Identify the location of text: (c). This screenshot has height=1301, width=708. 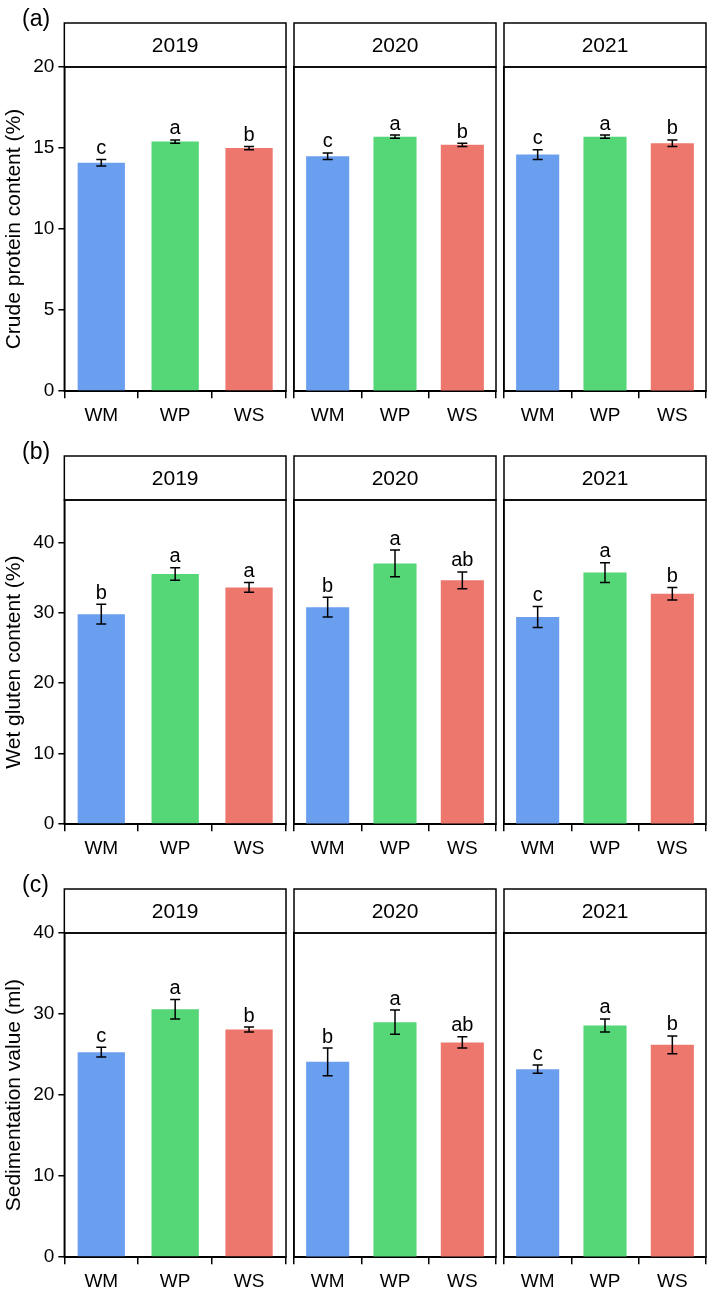
(35, 883).